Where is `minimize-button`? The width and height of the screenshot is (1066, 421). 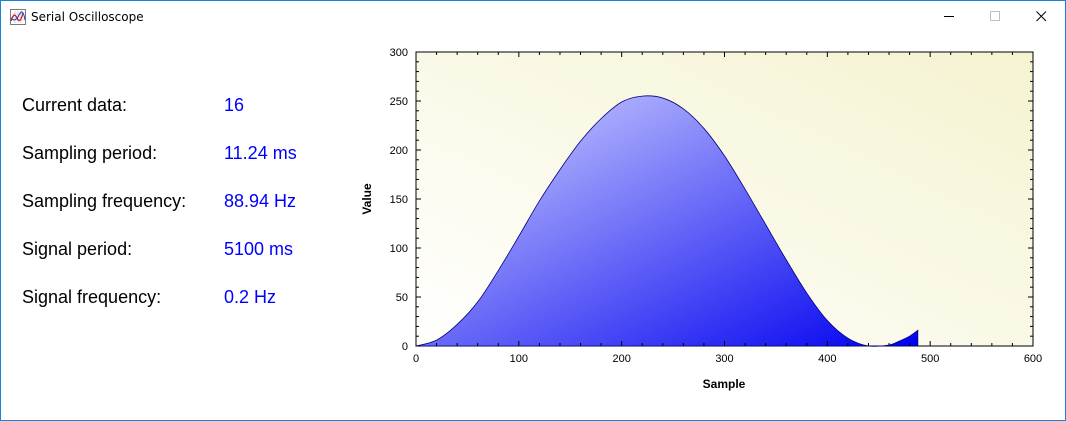
minimize-button is located at coordinates (949, 16).